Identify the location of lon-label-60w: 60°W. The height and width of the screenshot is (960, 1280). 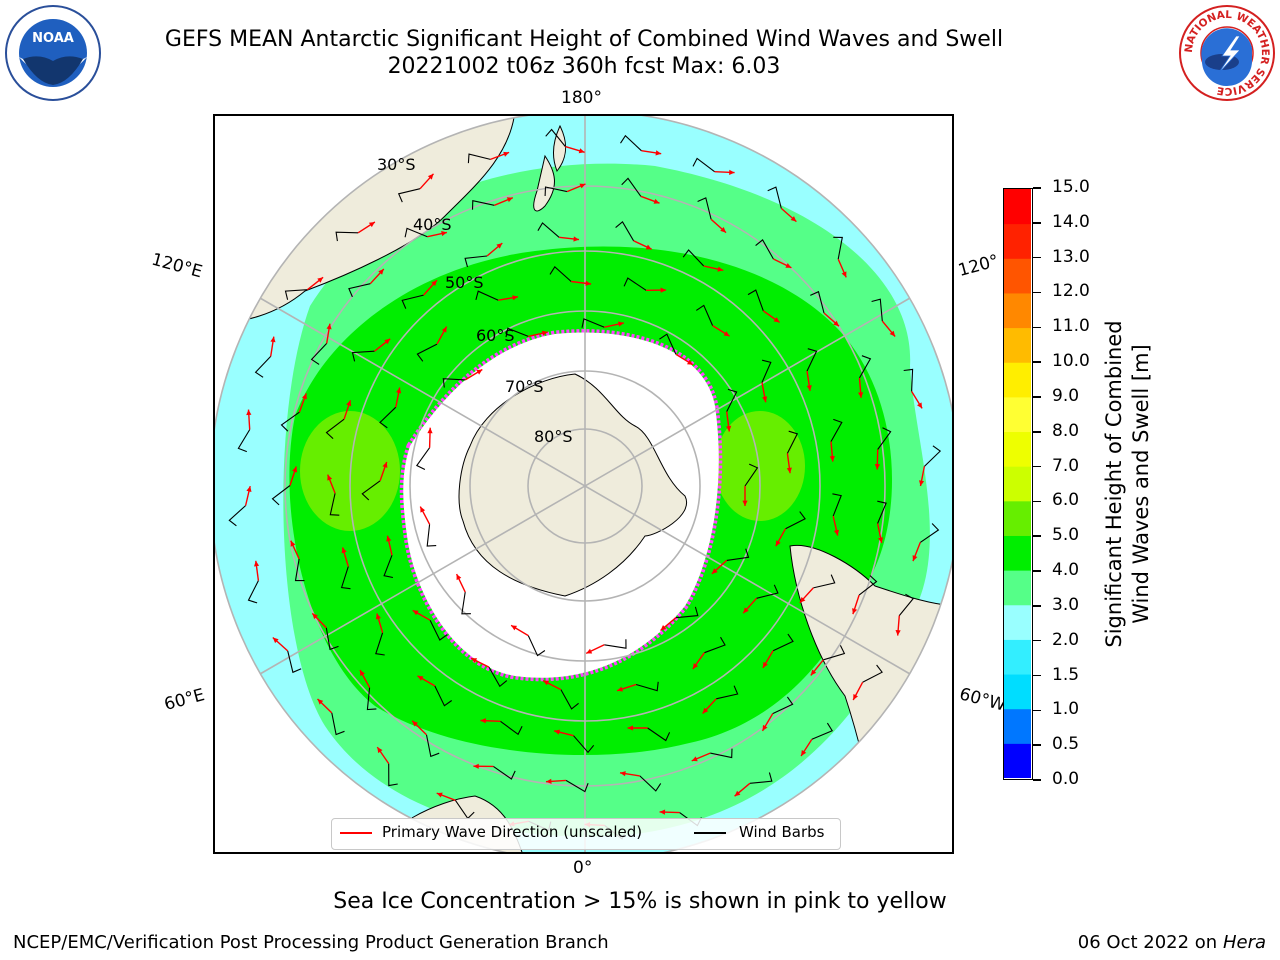
(982, 700).